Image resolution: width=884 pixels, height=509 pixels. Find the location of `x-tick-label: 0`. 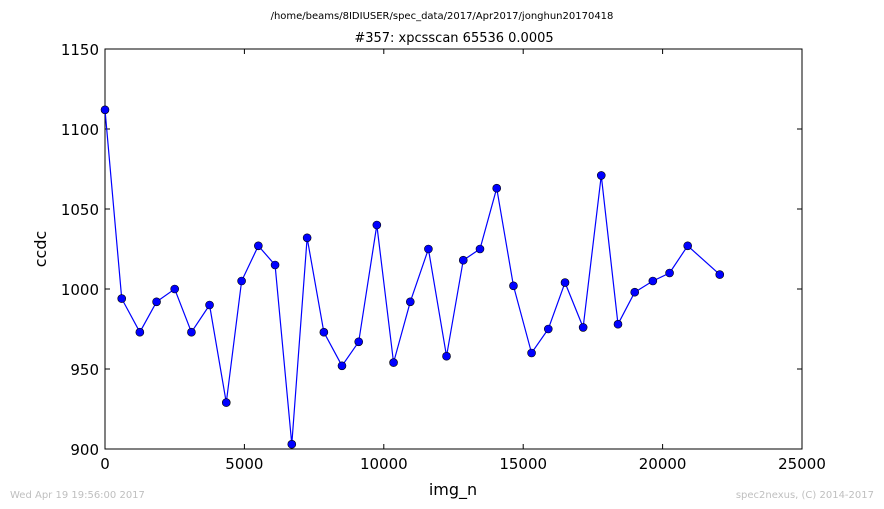

x-tick-label: 0 is located at coordinates (105, 464).